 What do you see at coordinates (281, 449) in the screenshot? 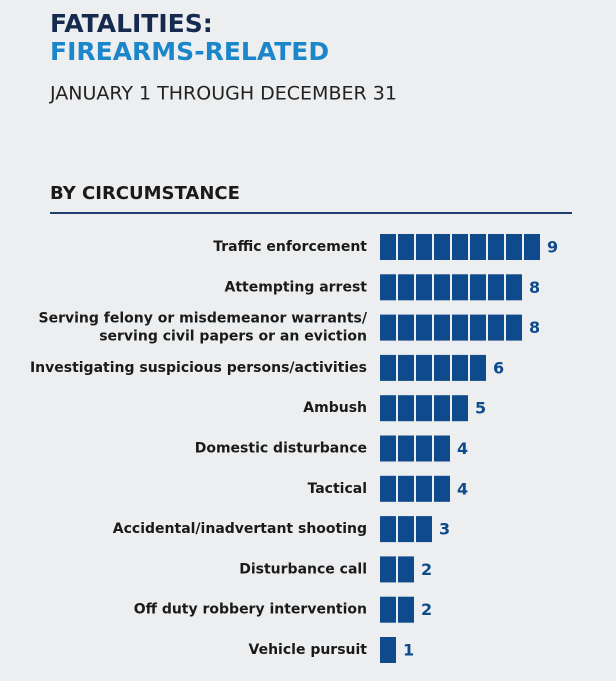
I see `category-label: Domestic disturbance` at bounding box center [281, 449].